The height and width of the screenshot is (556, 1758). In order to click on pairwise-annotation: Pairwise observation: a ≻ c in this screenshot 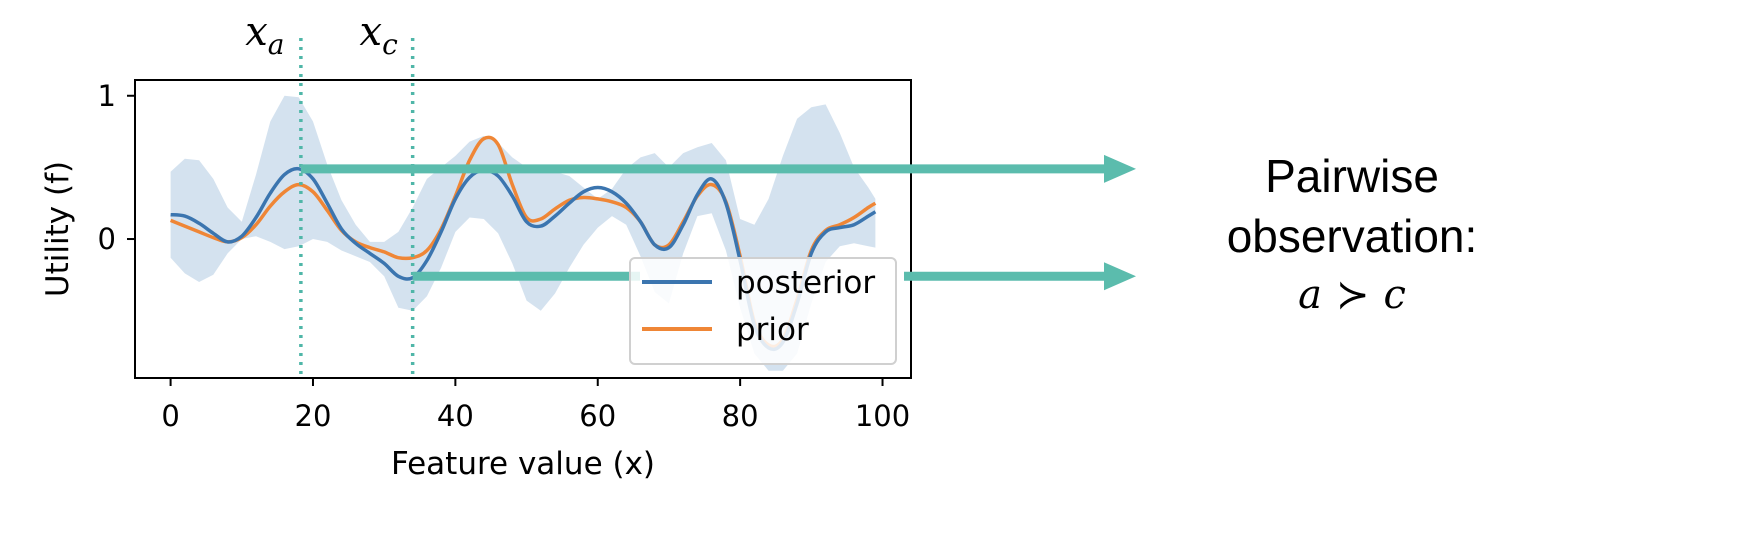, I will do `click(1352, 234)`.